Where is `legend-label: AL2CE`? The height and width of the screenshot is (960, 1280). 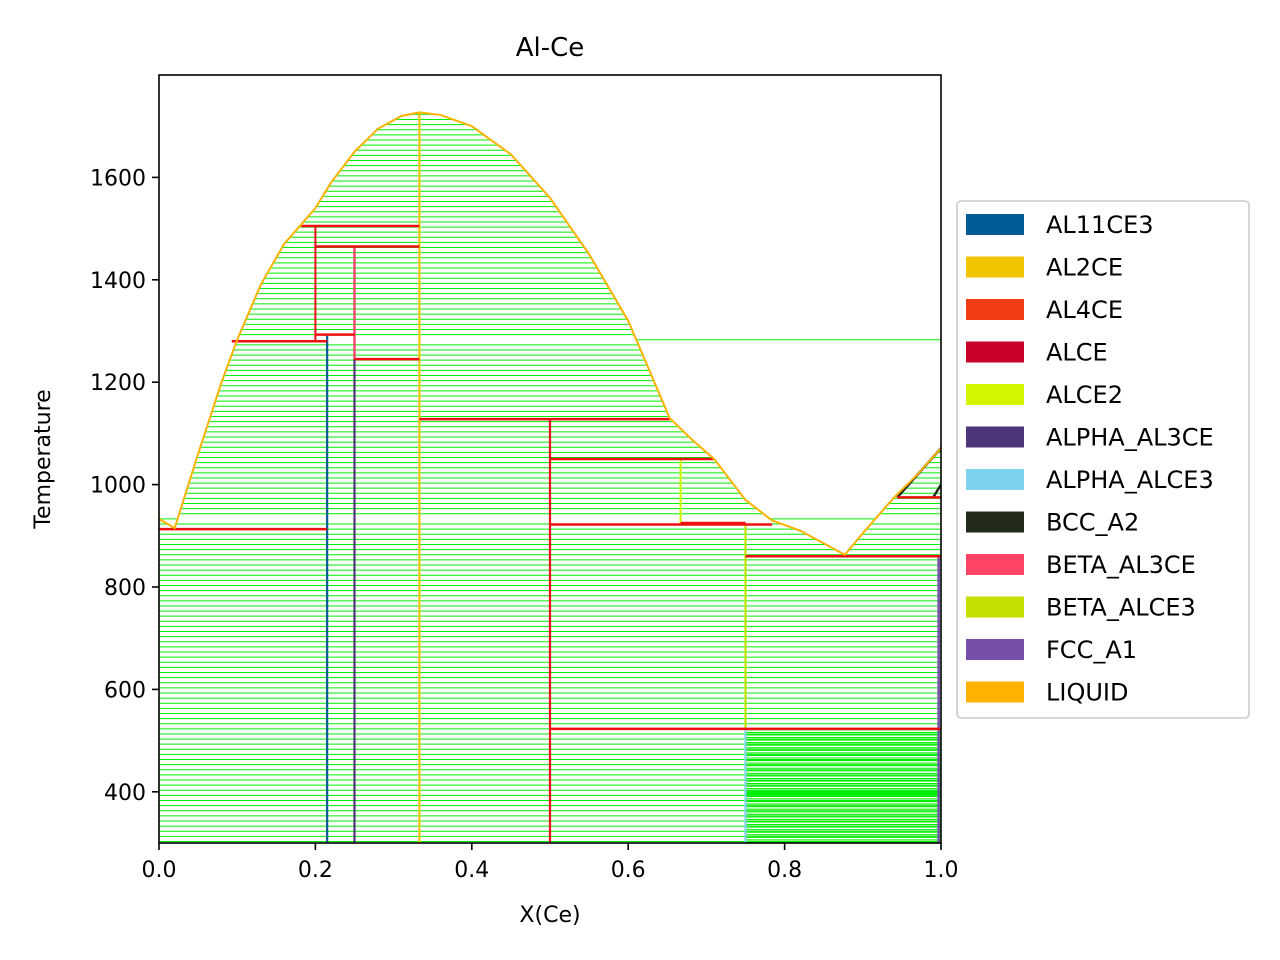
legend-label: AL2CE is located at coordinates (1084, 268).